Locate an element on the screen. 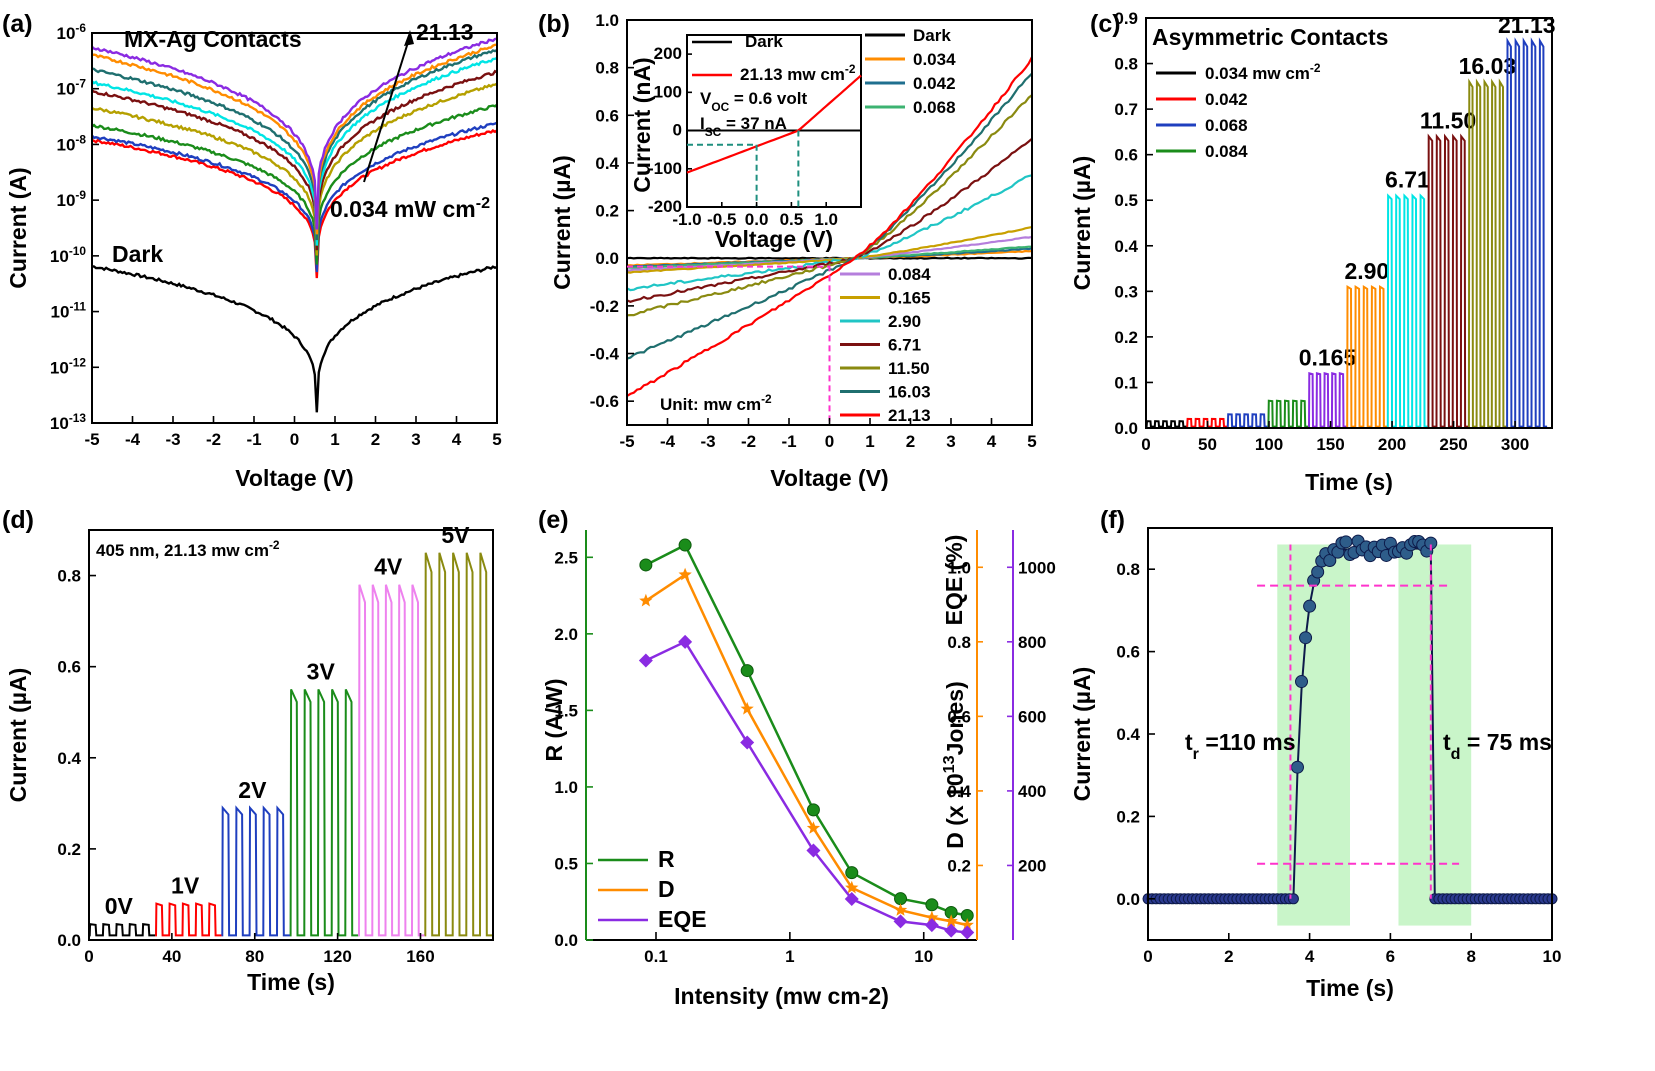  legend-label-c: 0.084 is located at coordinates (1226, 151).